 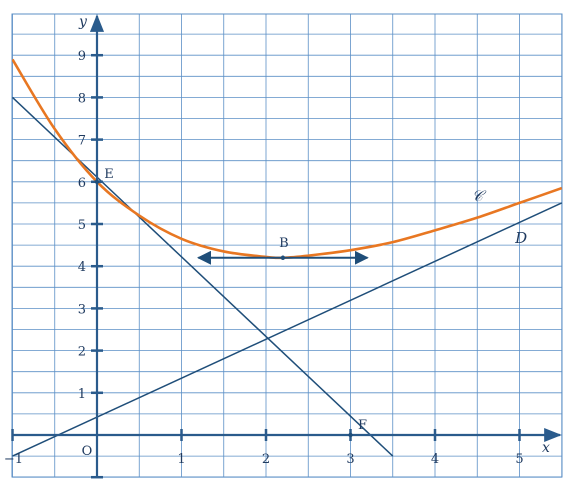 What do you see at coordinates (82, 56) in the screenshot?
I see `y-tick-label: 9` at bounding box center [82, 56].